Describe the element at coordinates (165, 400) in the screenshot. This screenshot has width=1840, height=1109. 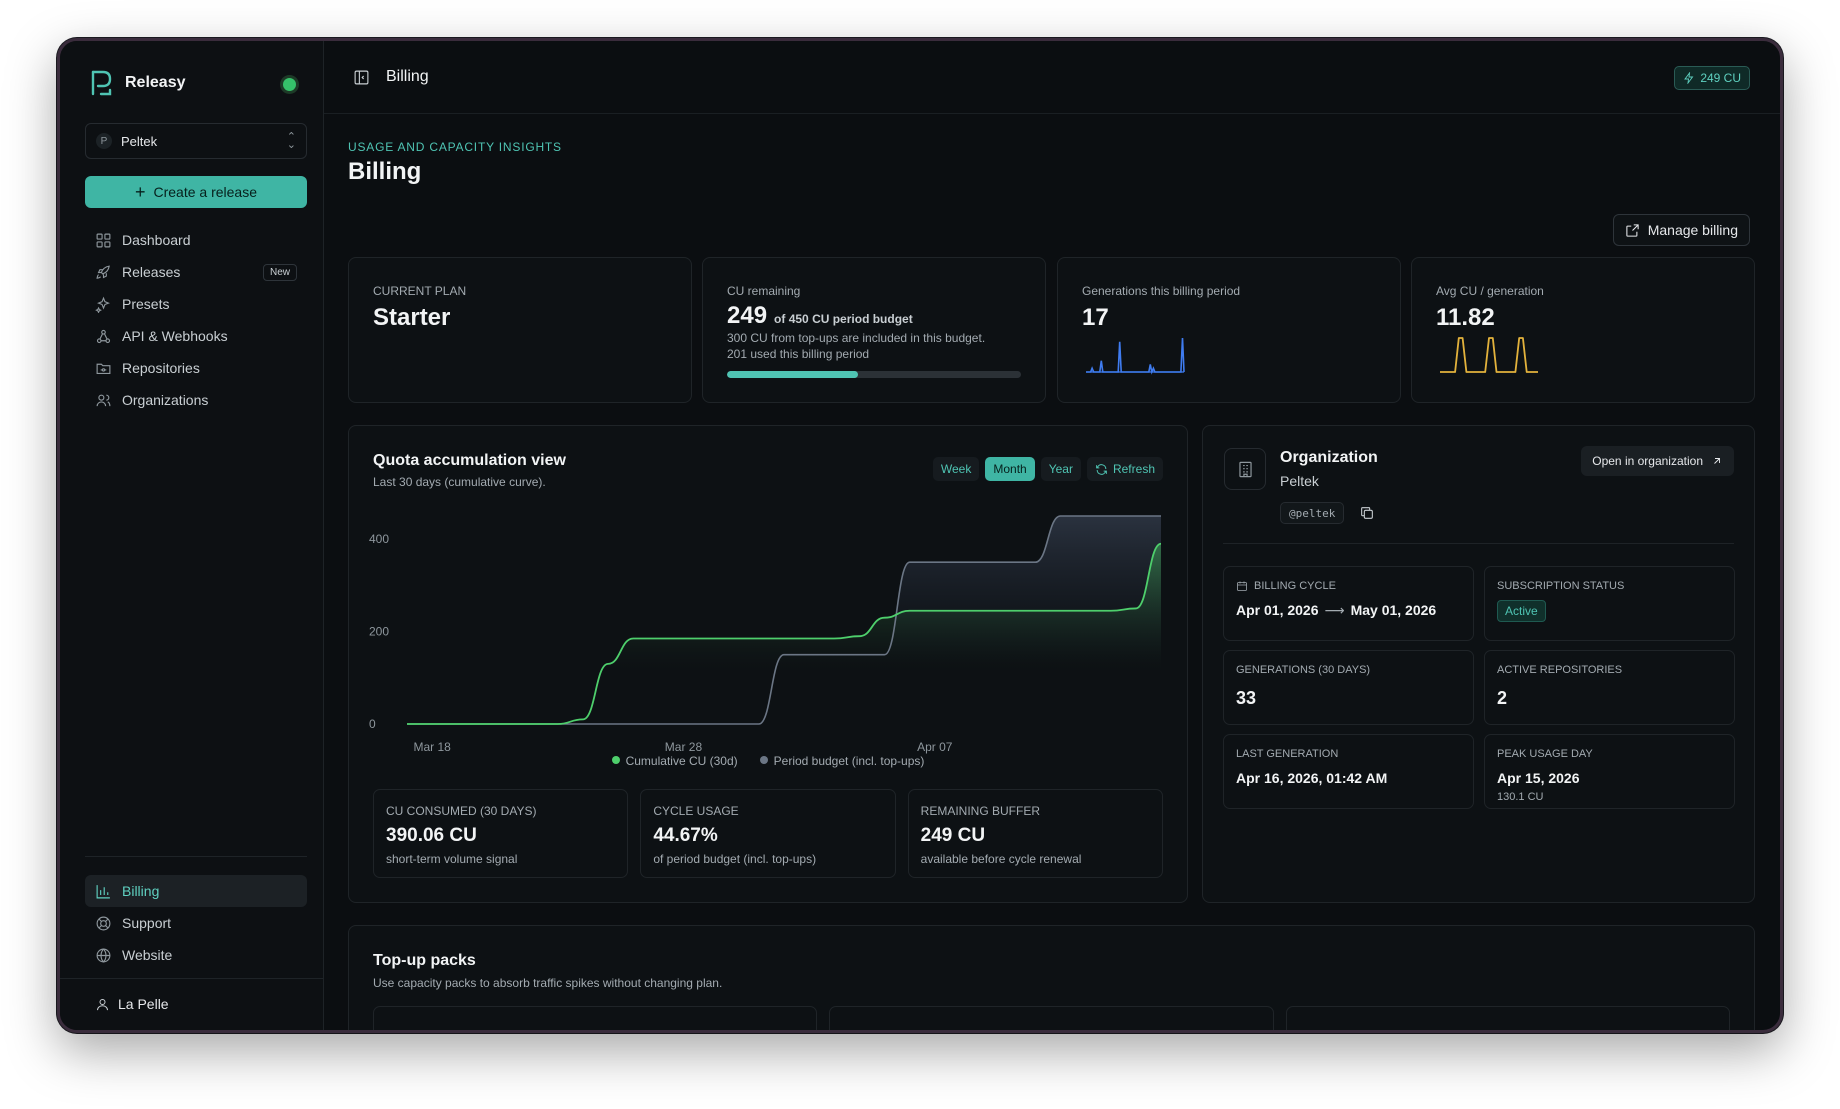
I see `sidebar-item-label: Organizations` at that location.